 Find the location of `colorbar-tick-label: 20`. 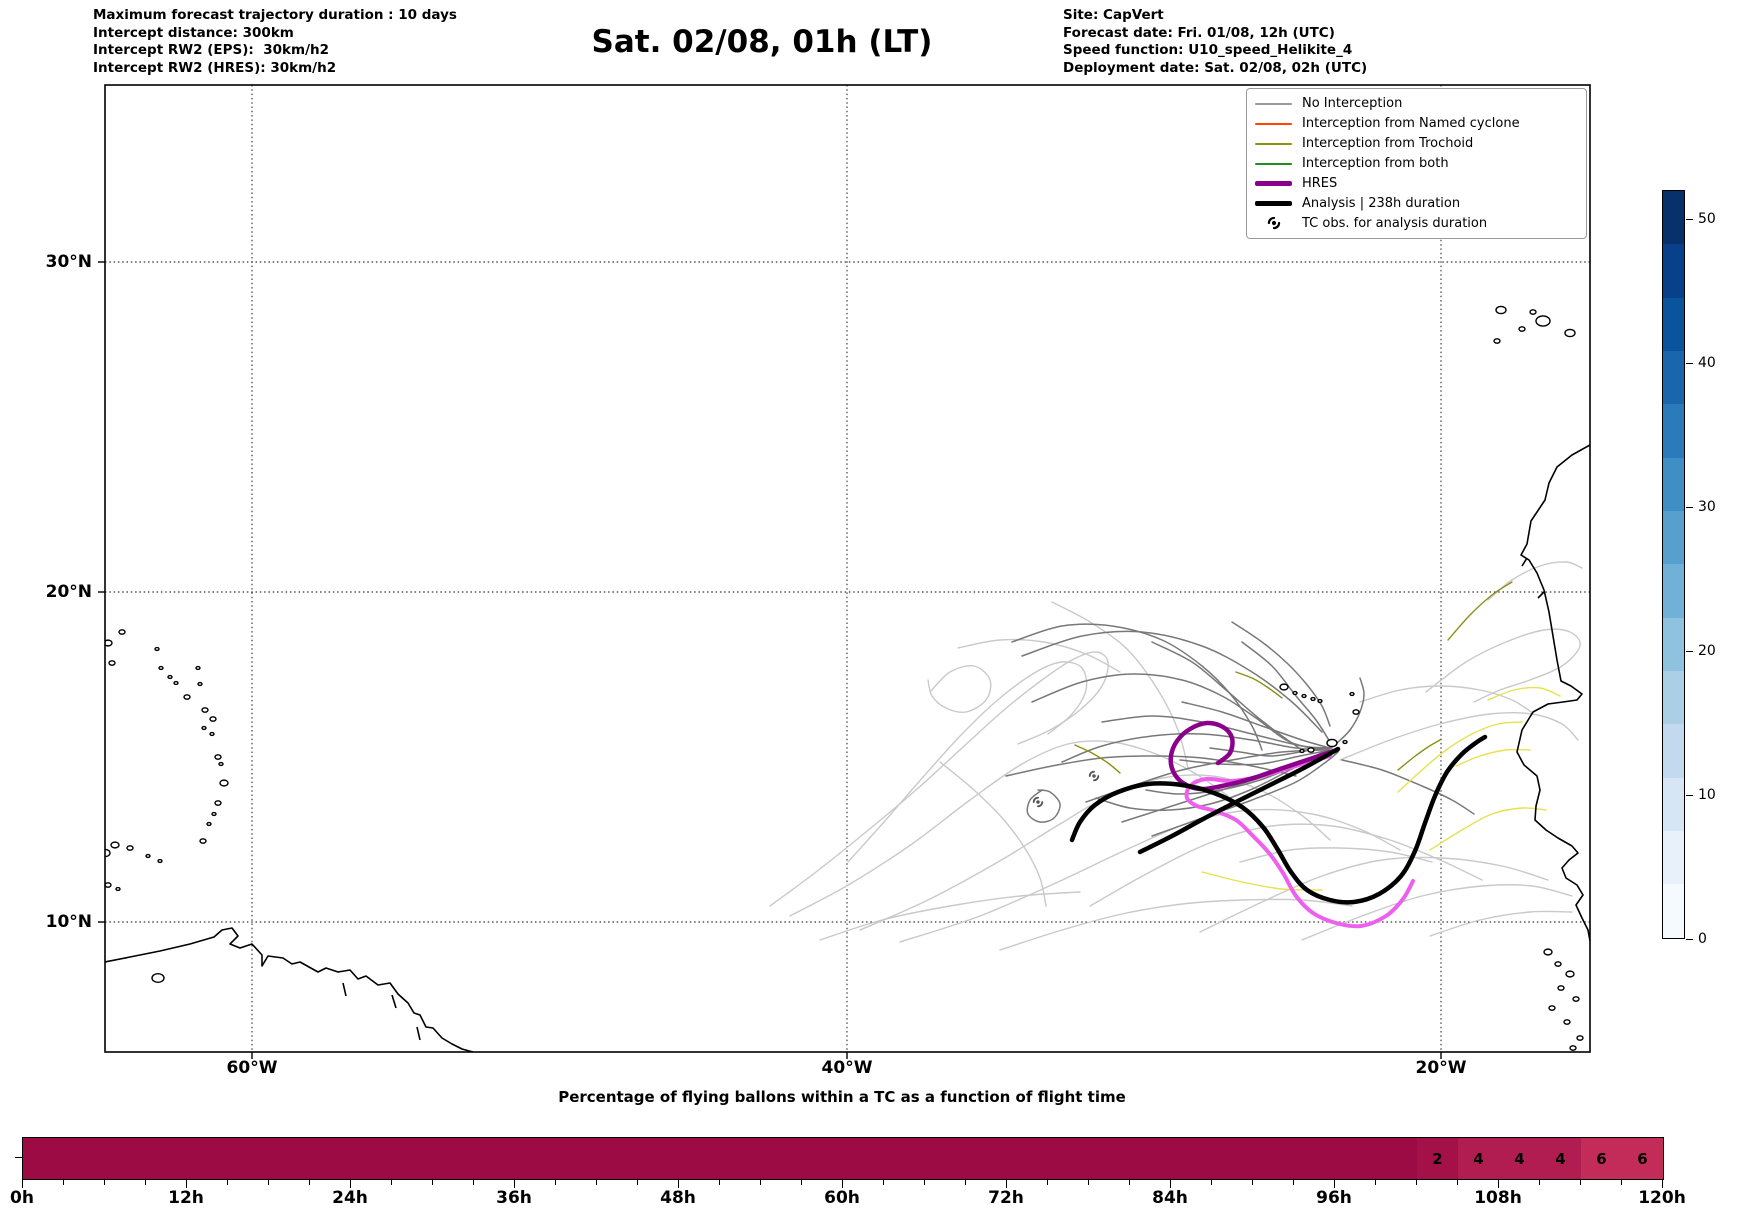

colorbar-tick-label: 20 is located at coordinates (1707, 650).